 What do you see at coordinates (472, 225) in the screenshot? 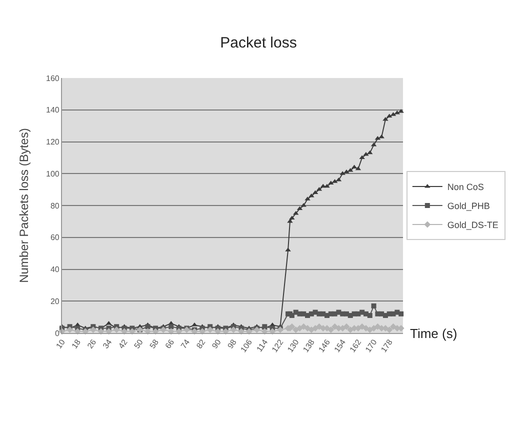
I see `legend-label: Gold_DS-TE` at bounding box center [472, 225].